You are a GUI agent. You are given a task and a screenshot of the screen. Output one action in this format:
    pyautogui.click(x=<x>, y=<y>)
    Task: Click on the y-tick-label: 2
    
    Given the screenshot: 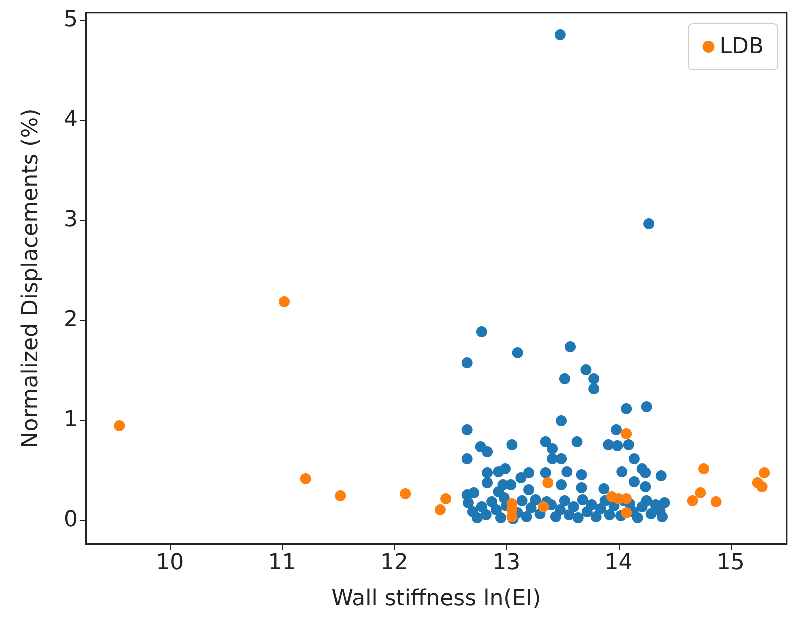 What is the action you would take?
    pyautogui.click(x=71, y=320)
    